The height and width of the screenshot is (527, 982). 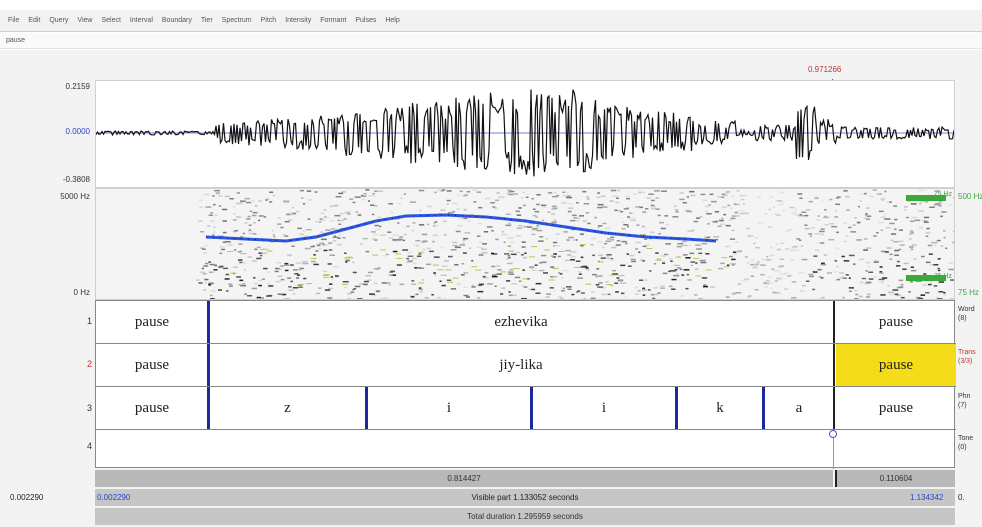 I want to click on menu-formant: Formant, so click(x=333, y=20).